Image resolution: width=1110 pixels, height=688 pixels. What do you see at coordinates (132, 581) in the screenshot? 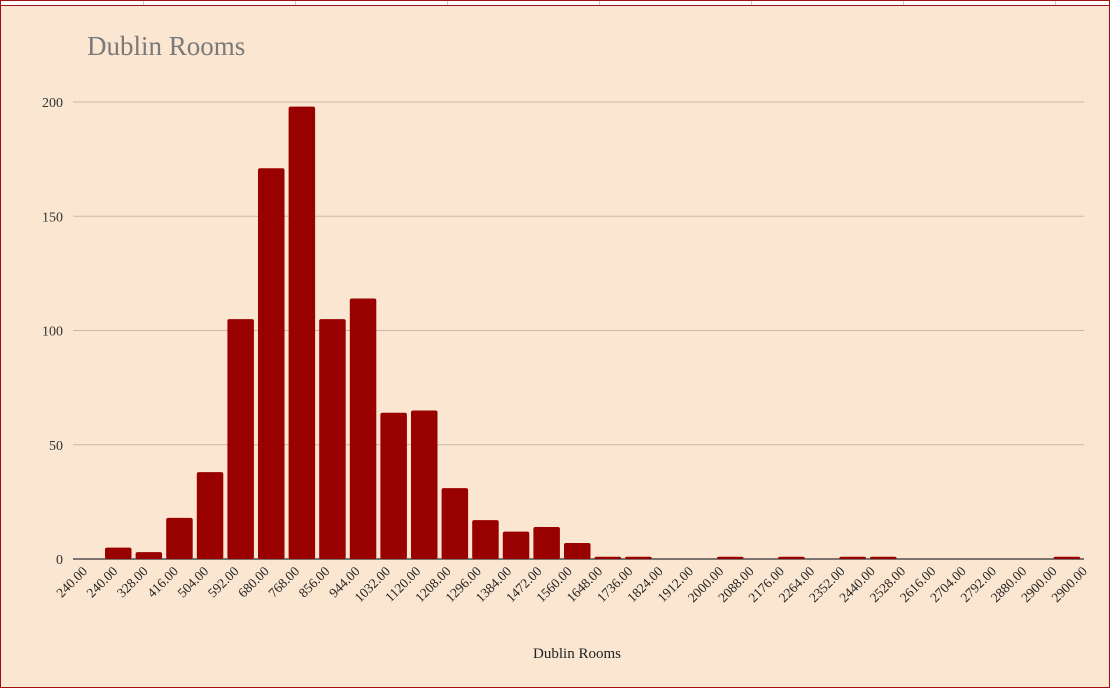
I see `x-tick-label: 328.00` at bounding box center [132, 581].